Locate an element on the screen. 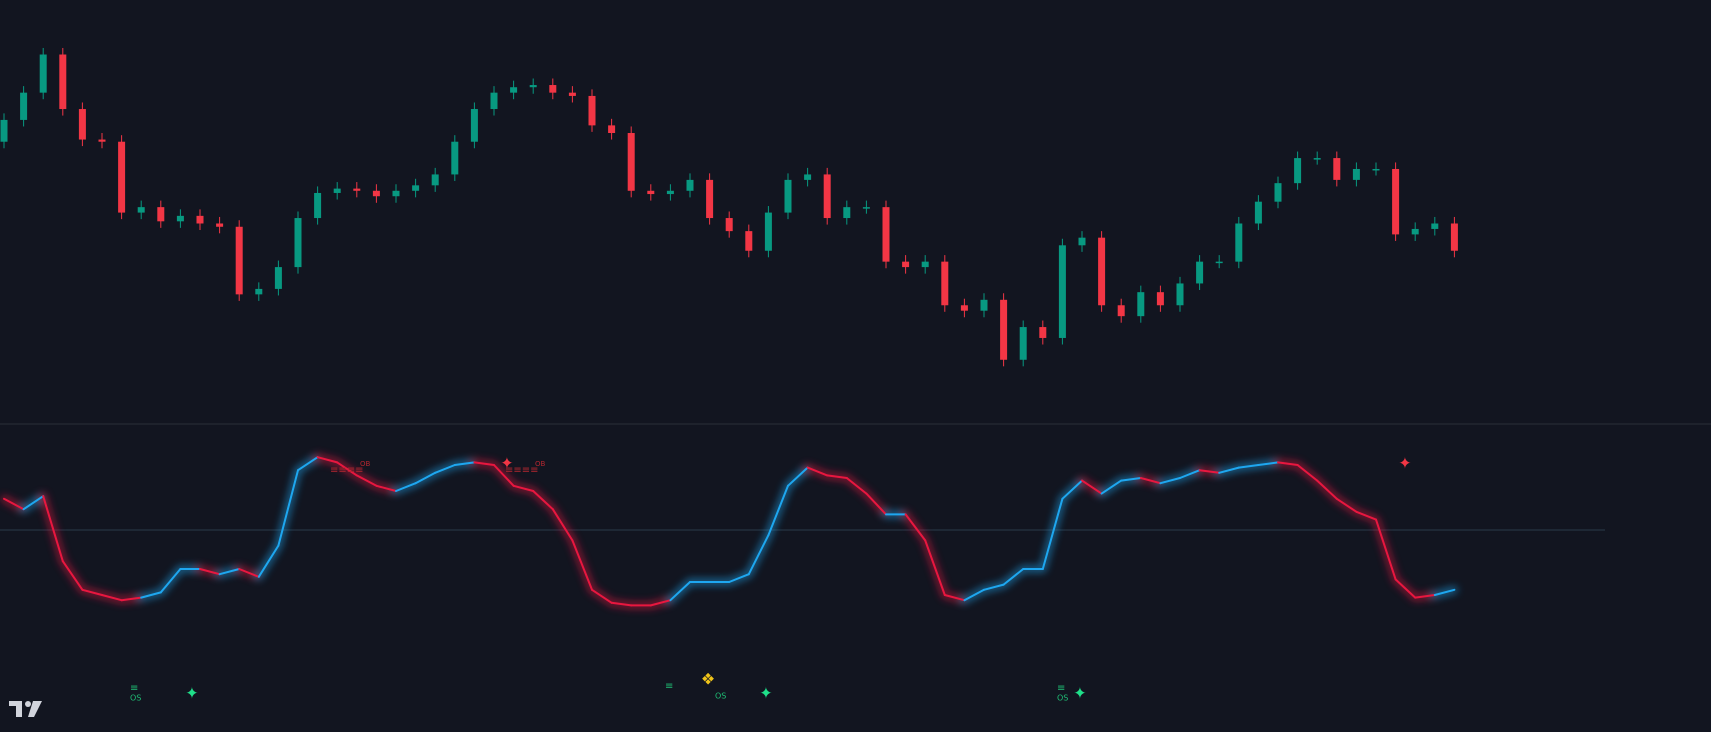  ob-label: OB is located at coordinates (540, 464).